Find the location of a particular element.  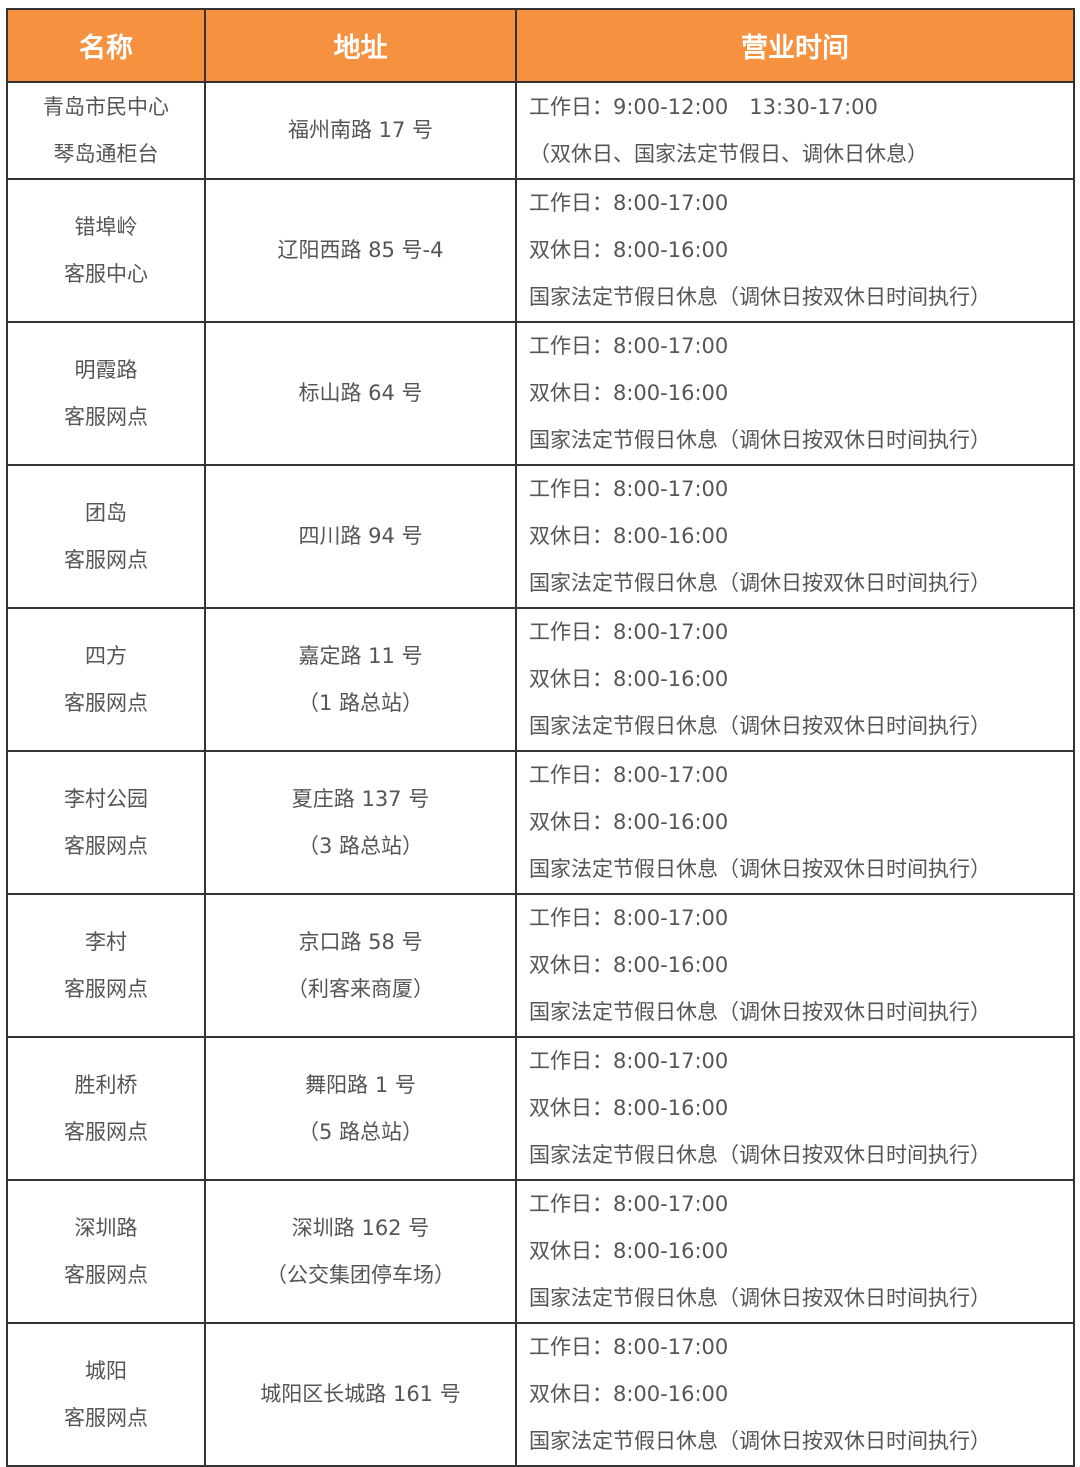

name-line: 错埠岭 is located at coordinates (106, 226).